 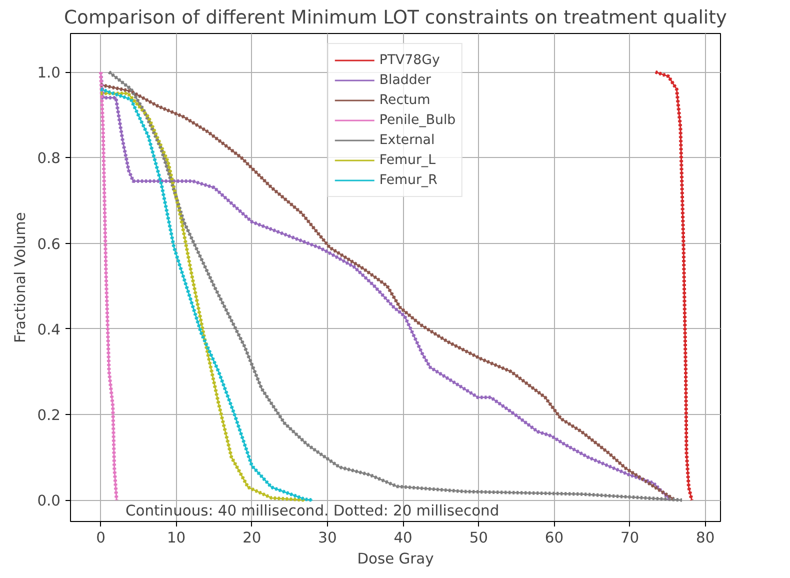 I want to click on y-tick-label: 0.8, so click(x=49, y=159).